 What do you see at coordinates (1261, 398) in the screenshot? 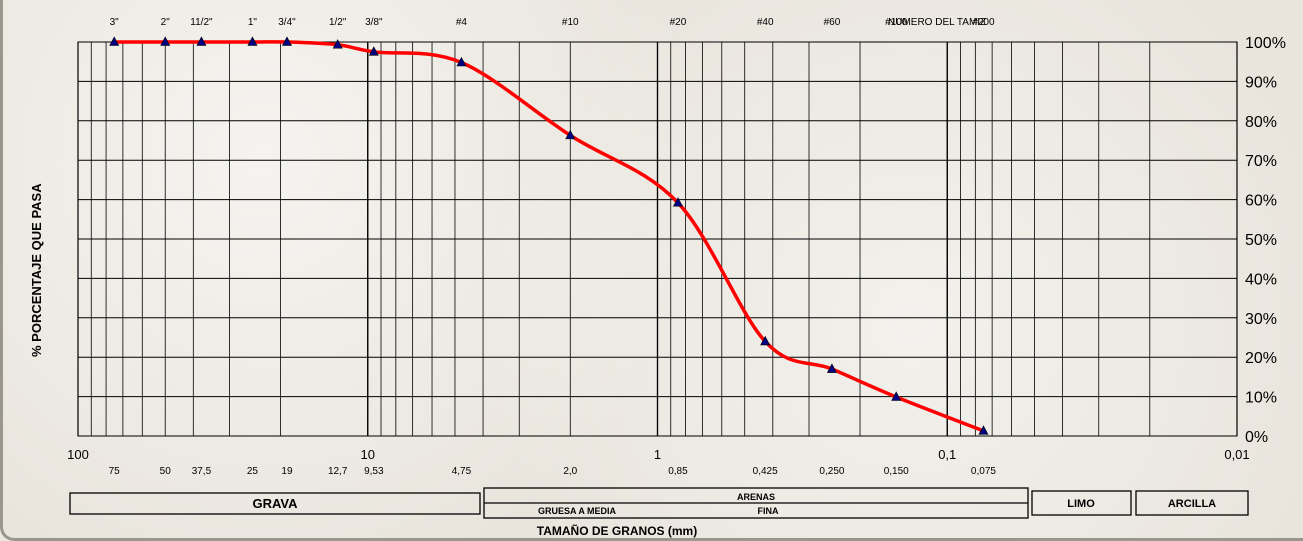
I see `y-tick-label: 10%` at bounding box center [1261, 398].